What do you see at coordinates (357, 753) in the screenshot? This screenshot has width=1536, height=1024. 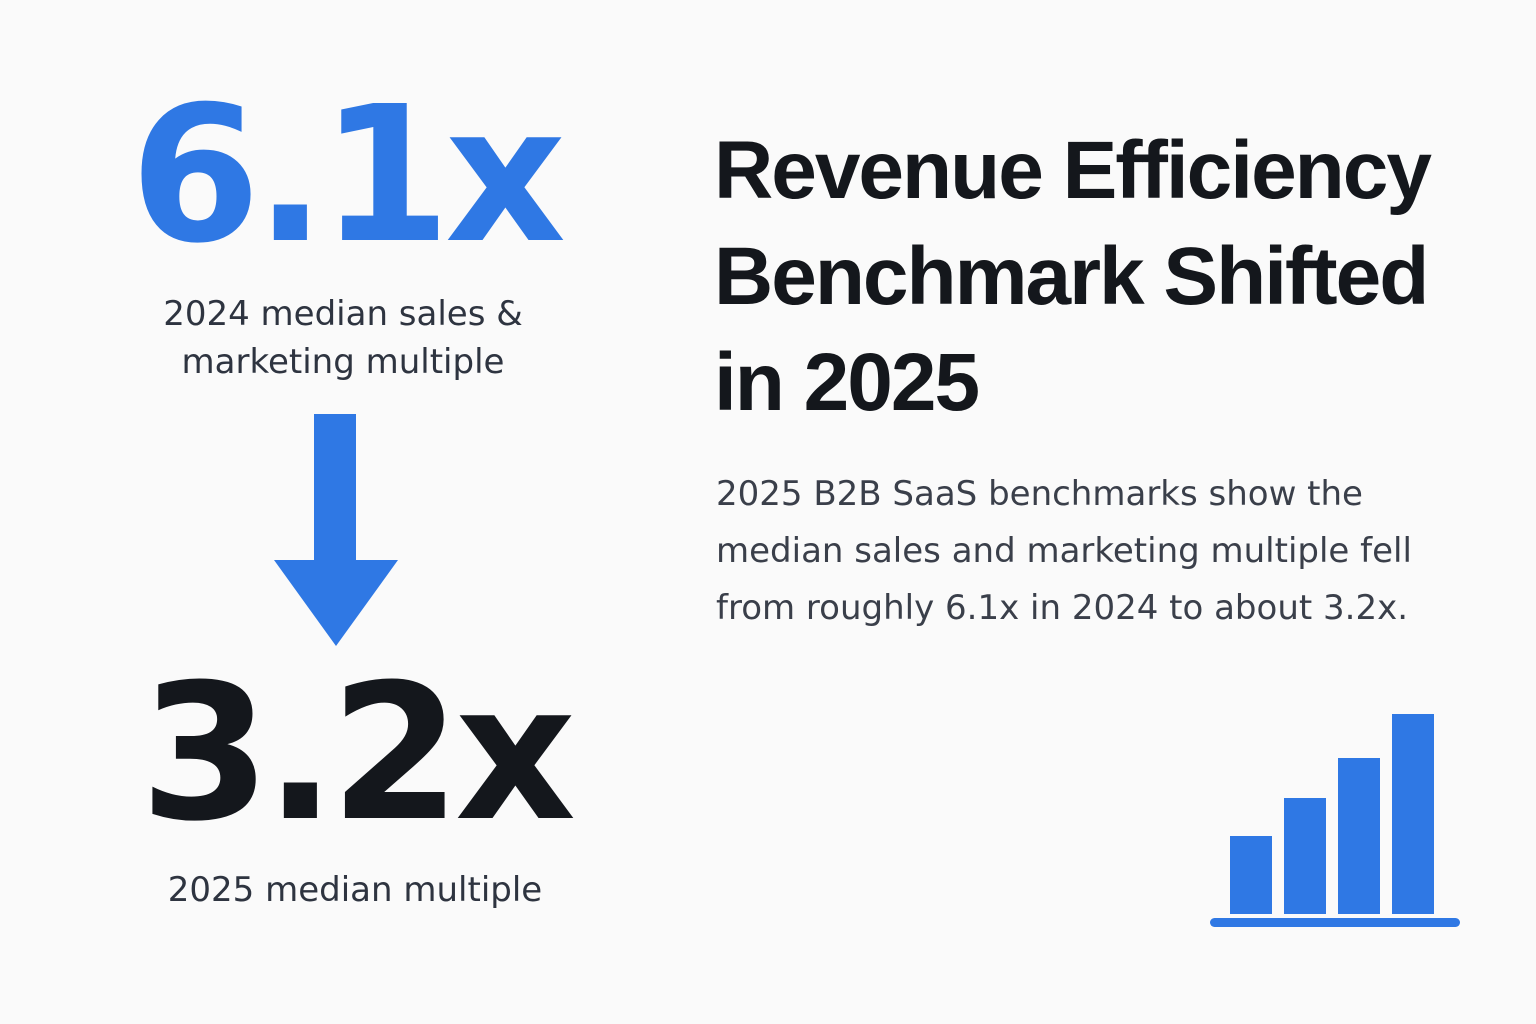 I see `metric-2025-value: 3.2x` at bounding box center [357, 753].